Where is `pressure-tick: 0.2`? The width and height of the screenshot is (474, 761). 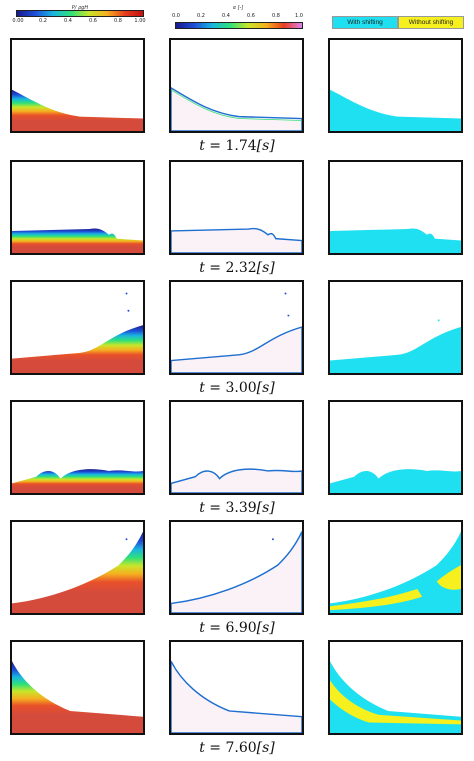
pressure-tick: 0.2 is located at coordinates (43, 21).